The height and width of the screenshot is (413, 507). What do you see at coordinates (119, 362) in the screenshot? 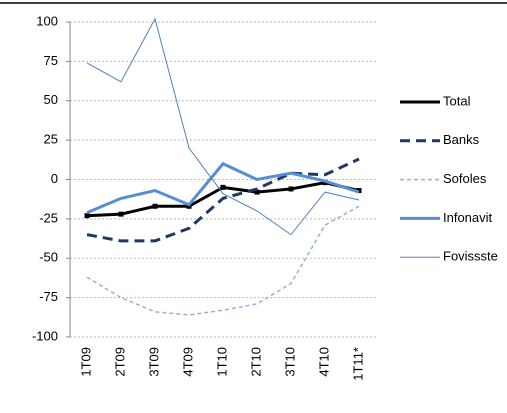
I see `x-tick-label: 2T09` at bounding box center [119, 362].